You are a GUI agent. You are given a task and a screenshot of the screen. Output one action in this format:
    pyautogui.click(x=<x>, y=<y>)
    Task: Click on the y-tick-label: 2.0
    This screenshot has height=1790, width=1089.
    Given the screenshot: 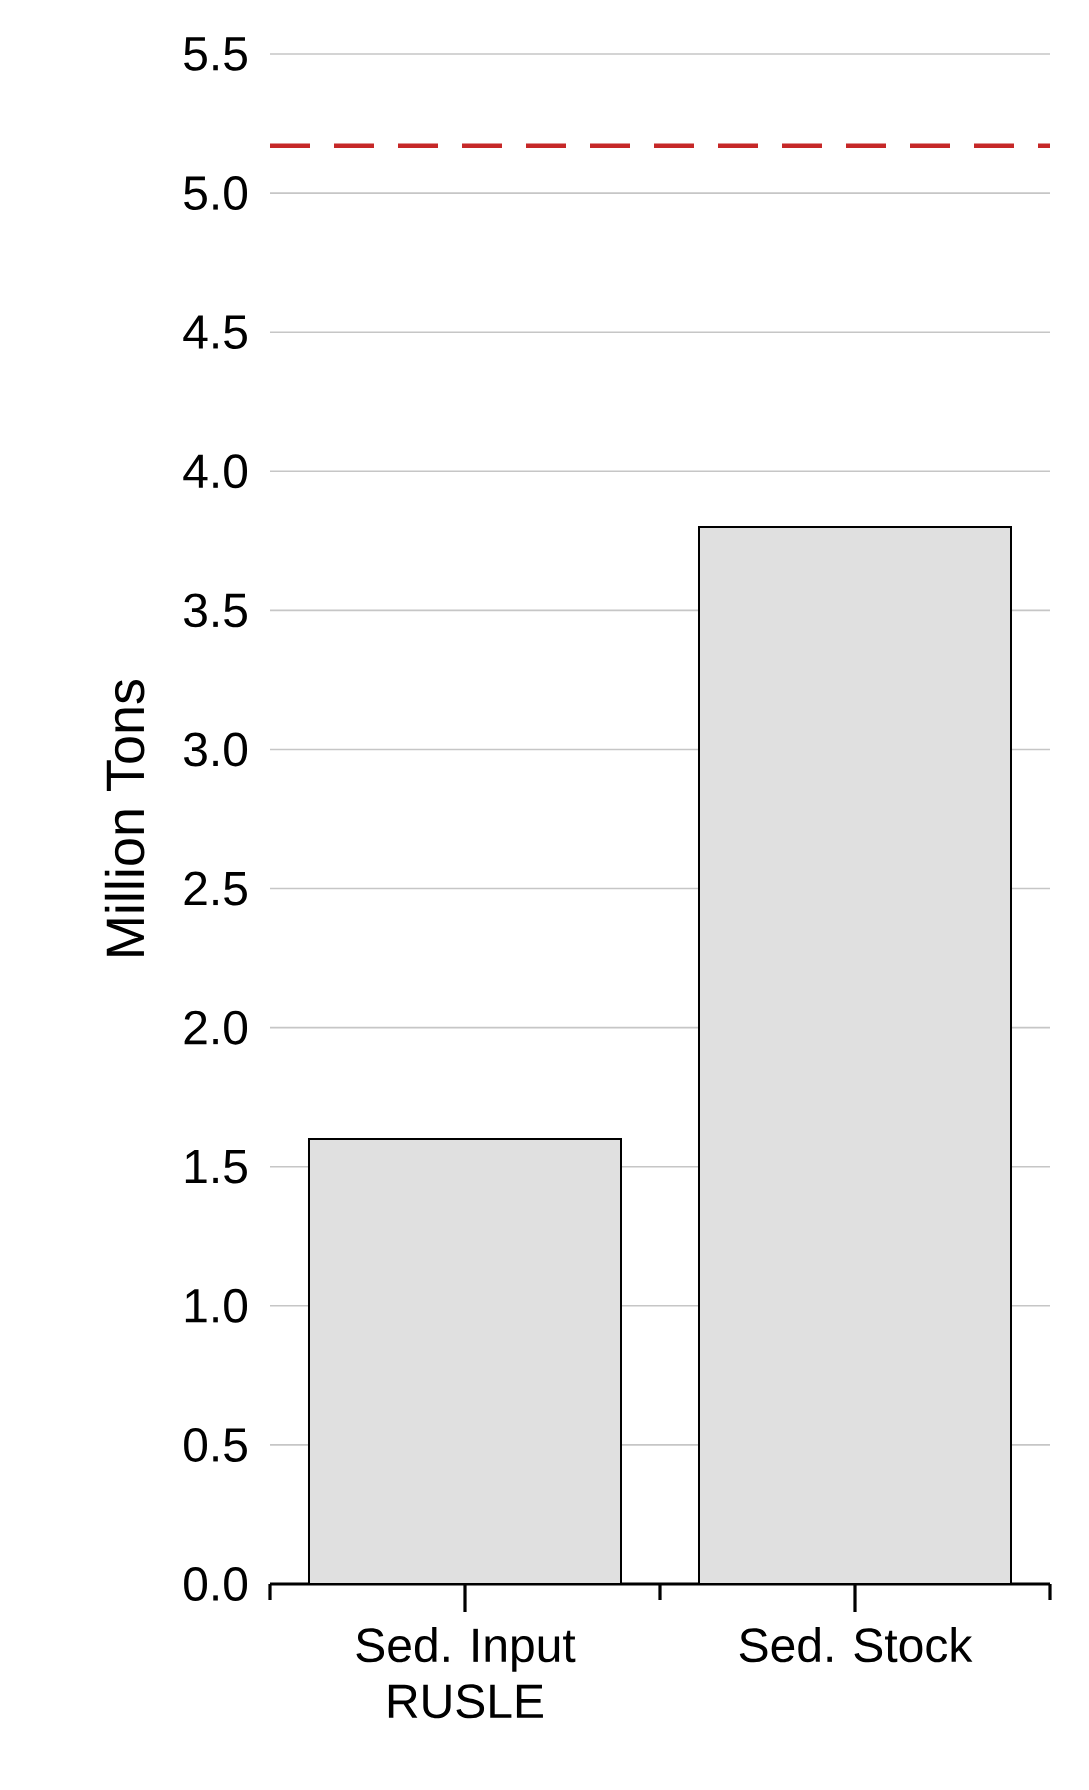 What is the action you would take?
    pyautogui.click(x=216, y=1027)
    